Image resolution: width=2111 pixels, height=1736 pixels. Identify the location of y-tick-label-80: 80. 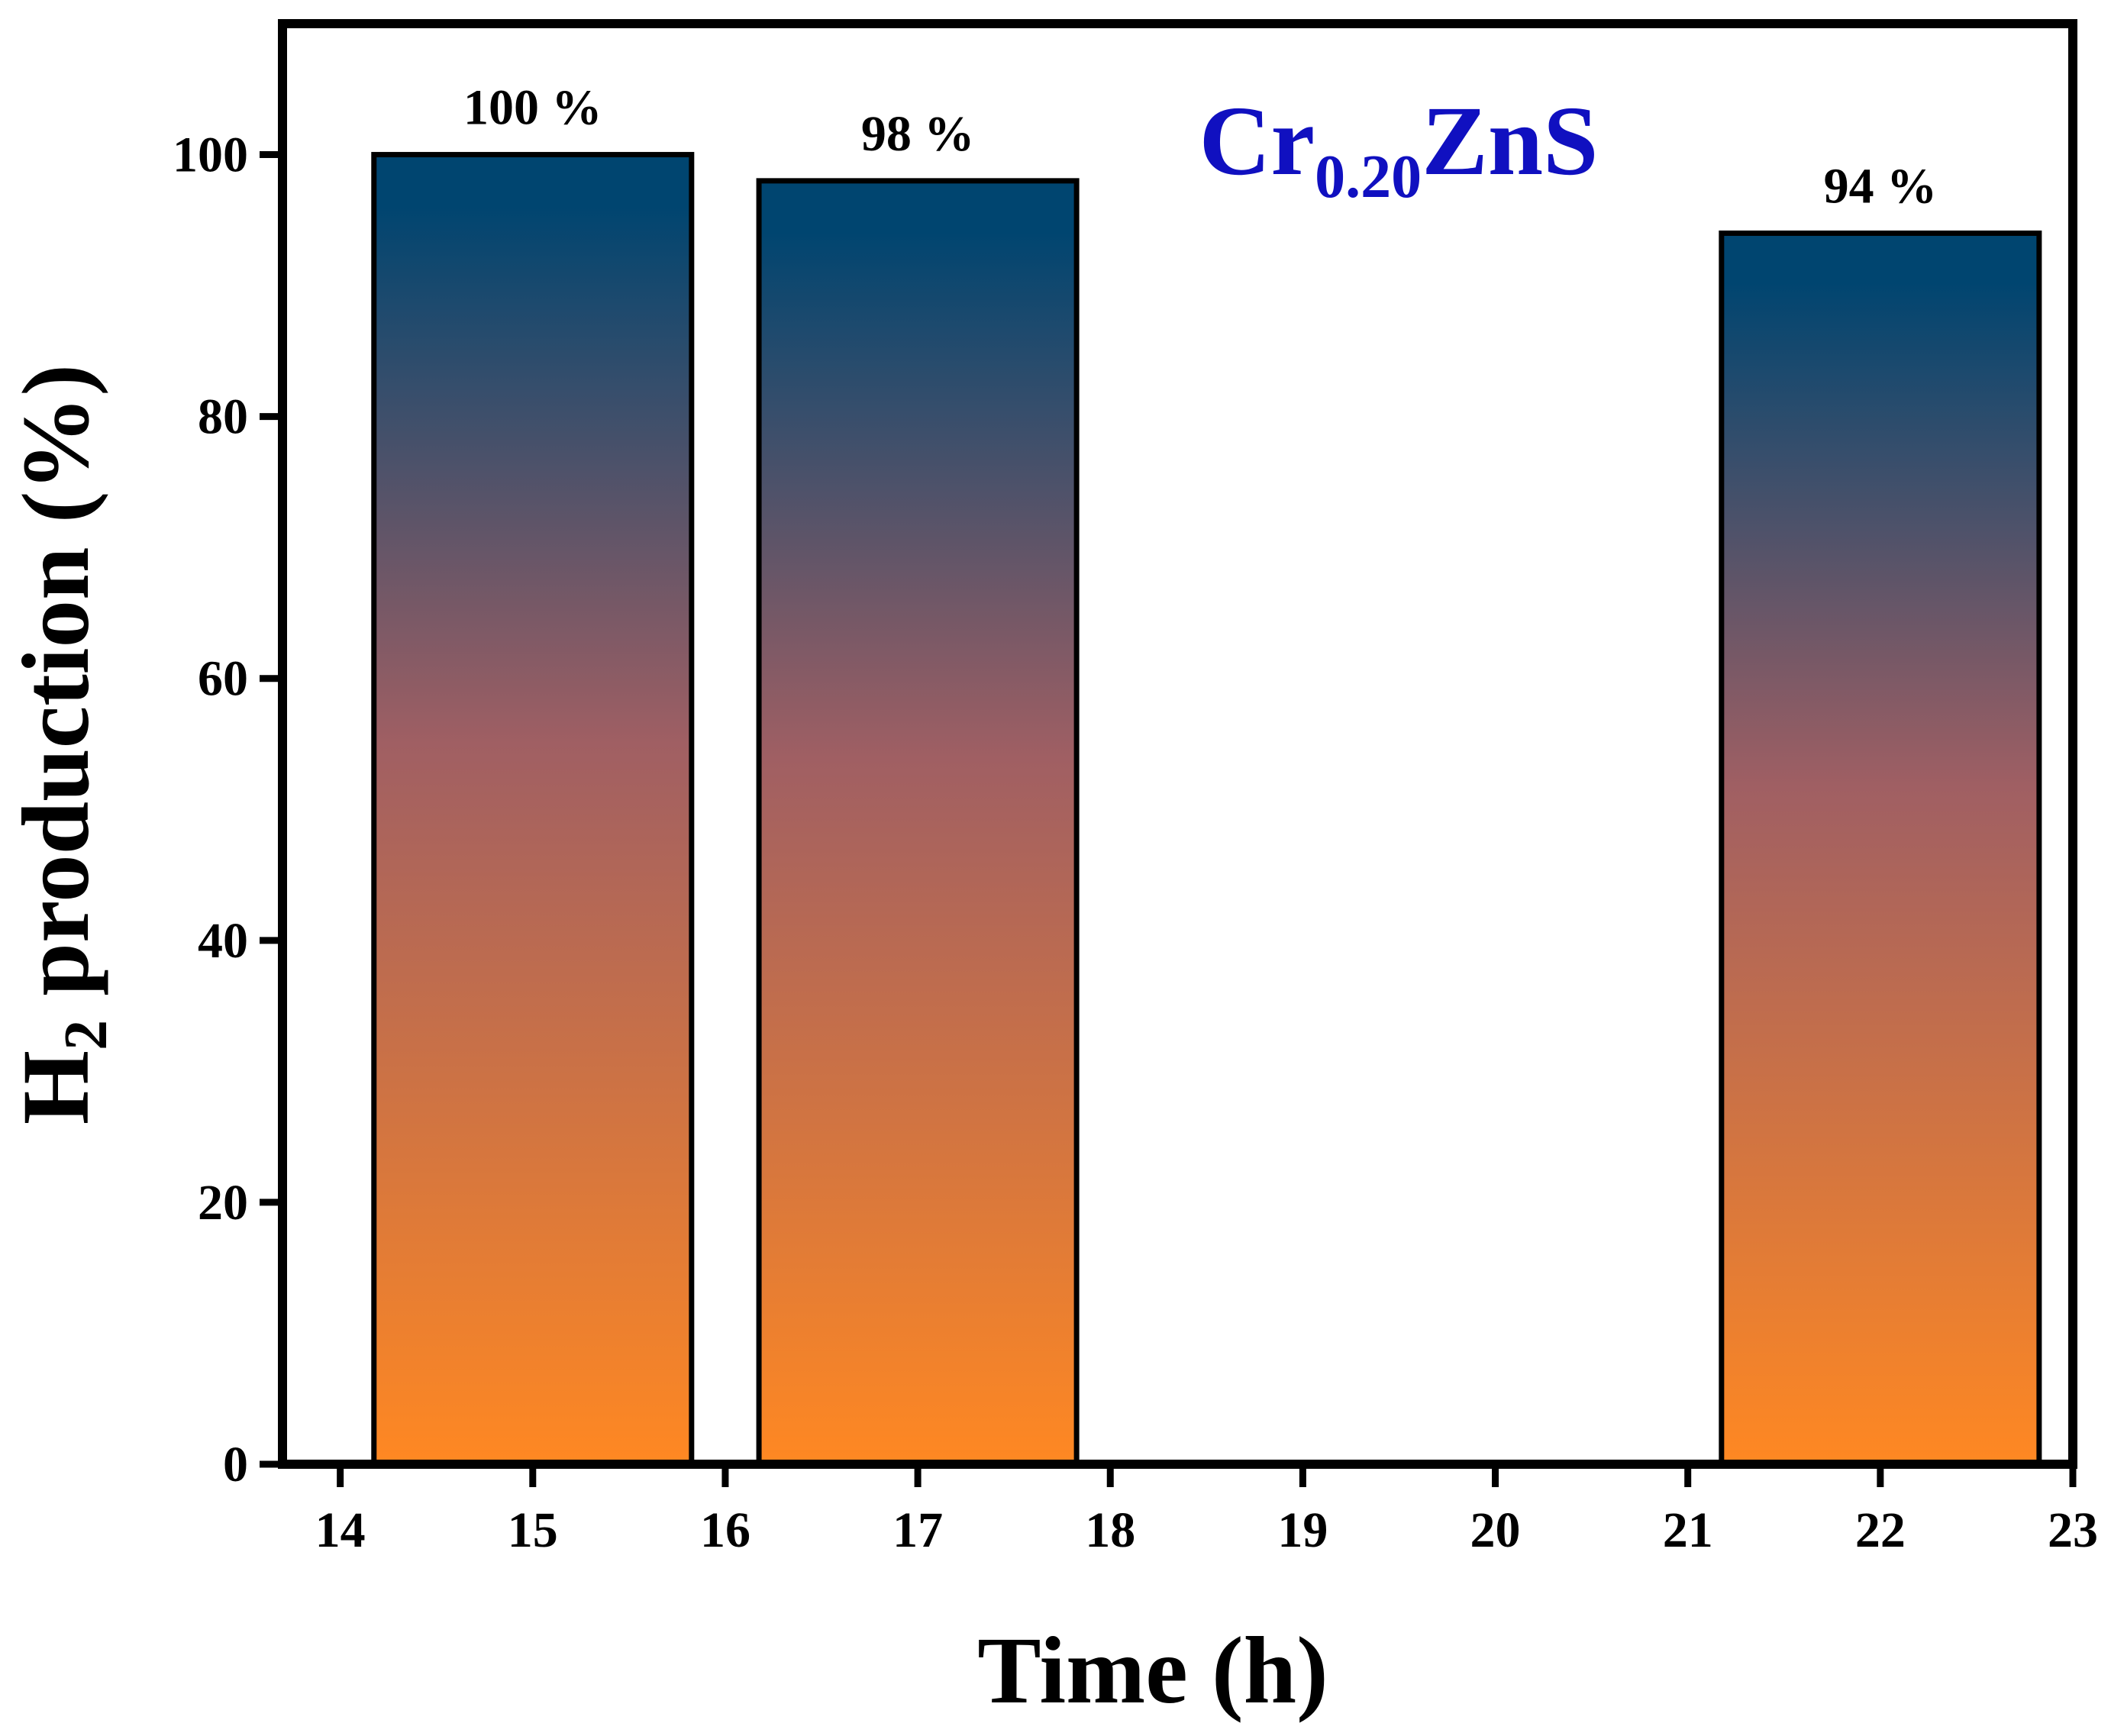
(223, 417).